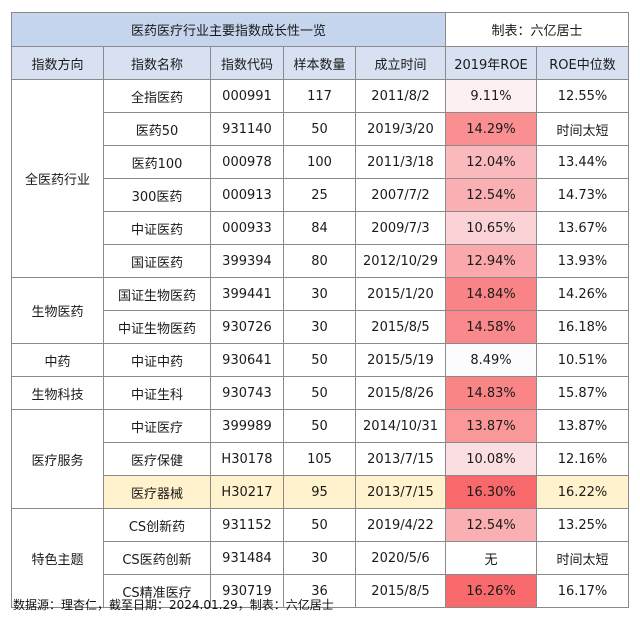 The width and height of the screenshot is (640, 625). I want to click on sample-count-cell: 80, so click(319, 261).